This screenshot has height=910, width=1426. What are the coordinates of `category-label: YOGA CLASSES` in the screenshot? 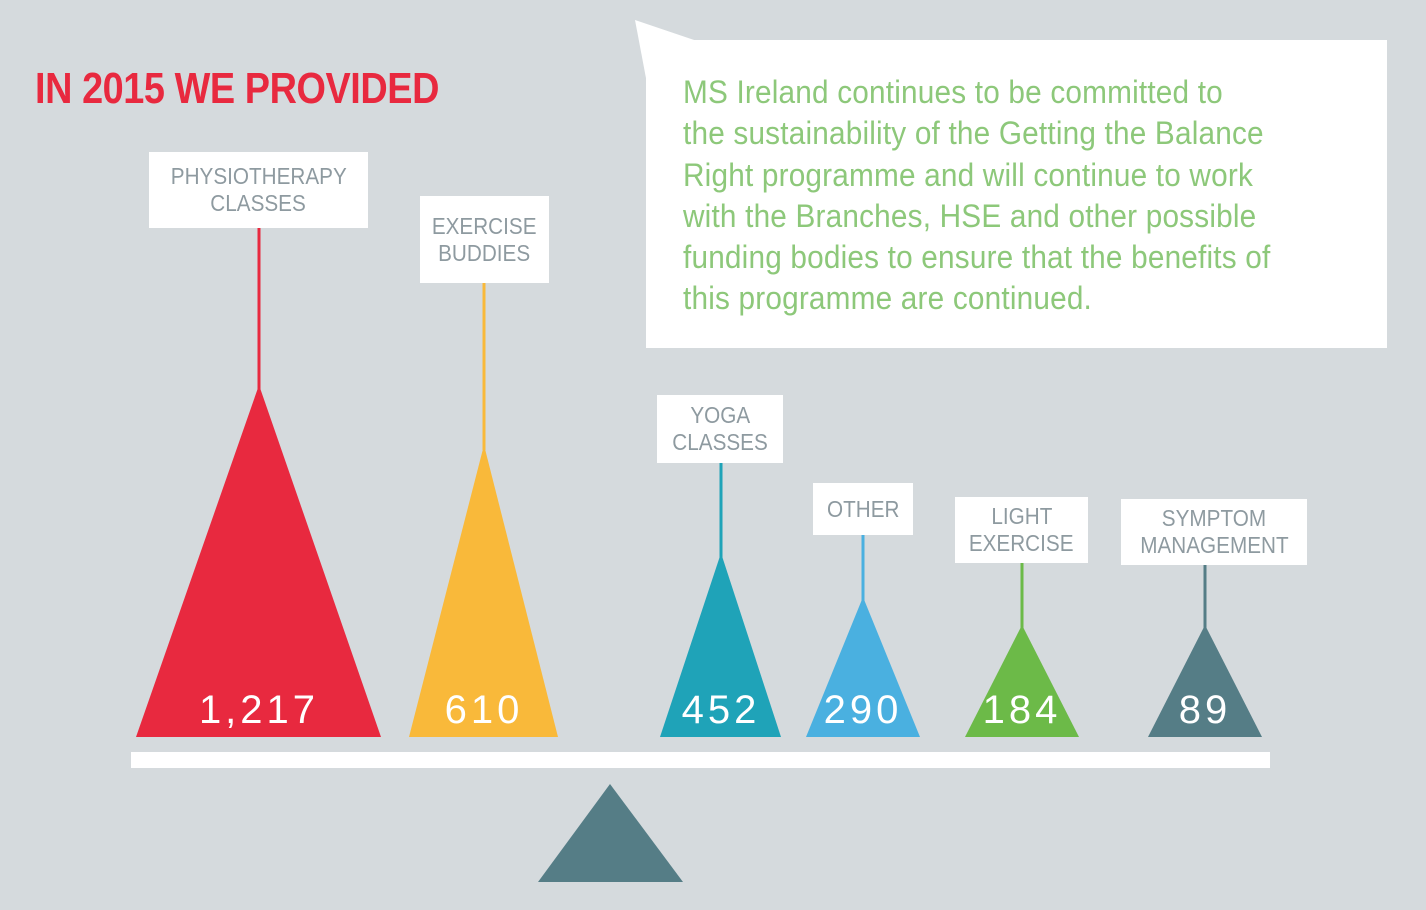 It's located at (720, 429).